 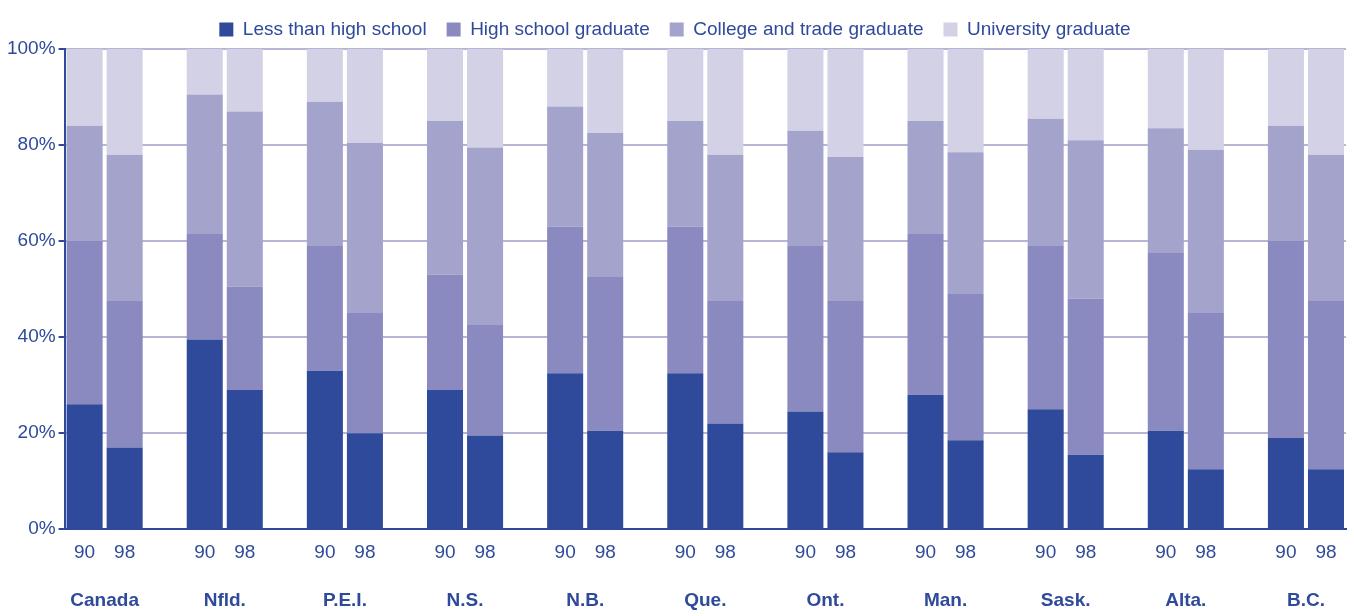 What do you see at coordinates (945, 600) in the screenshot?
I see `text: Man.` at bounding box center [945, 600].